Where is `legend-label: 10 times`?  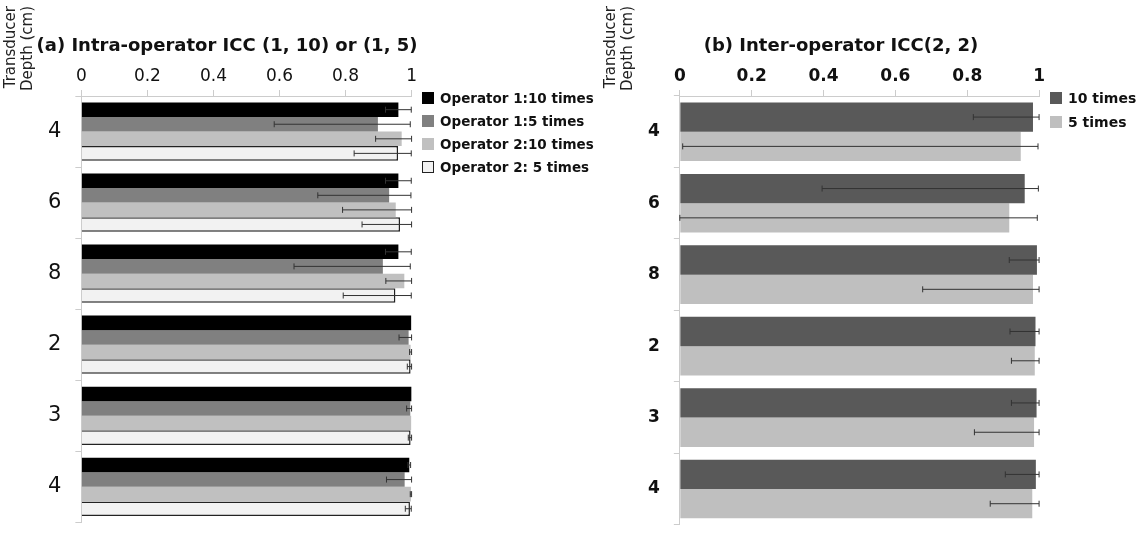
legend-label: 10 times is located at coordinates (1102, 98).